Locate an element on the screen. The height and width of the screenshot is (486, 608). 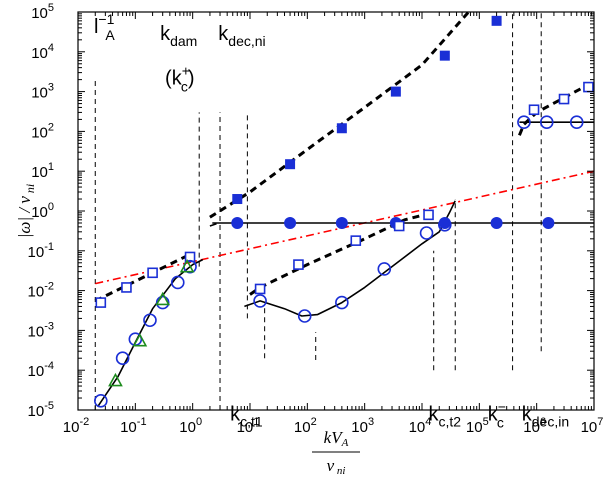
x-tick-label-8: 10⁶ is located at coordinates (534, 426).